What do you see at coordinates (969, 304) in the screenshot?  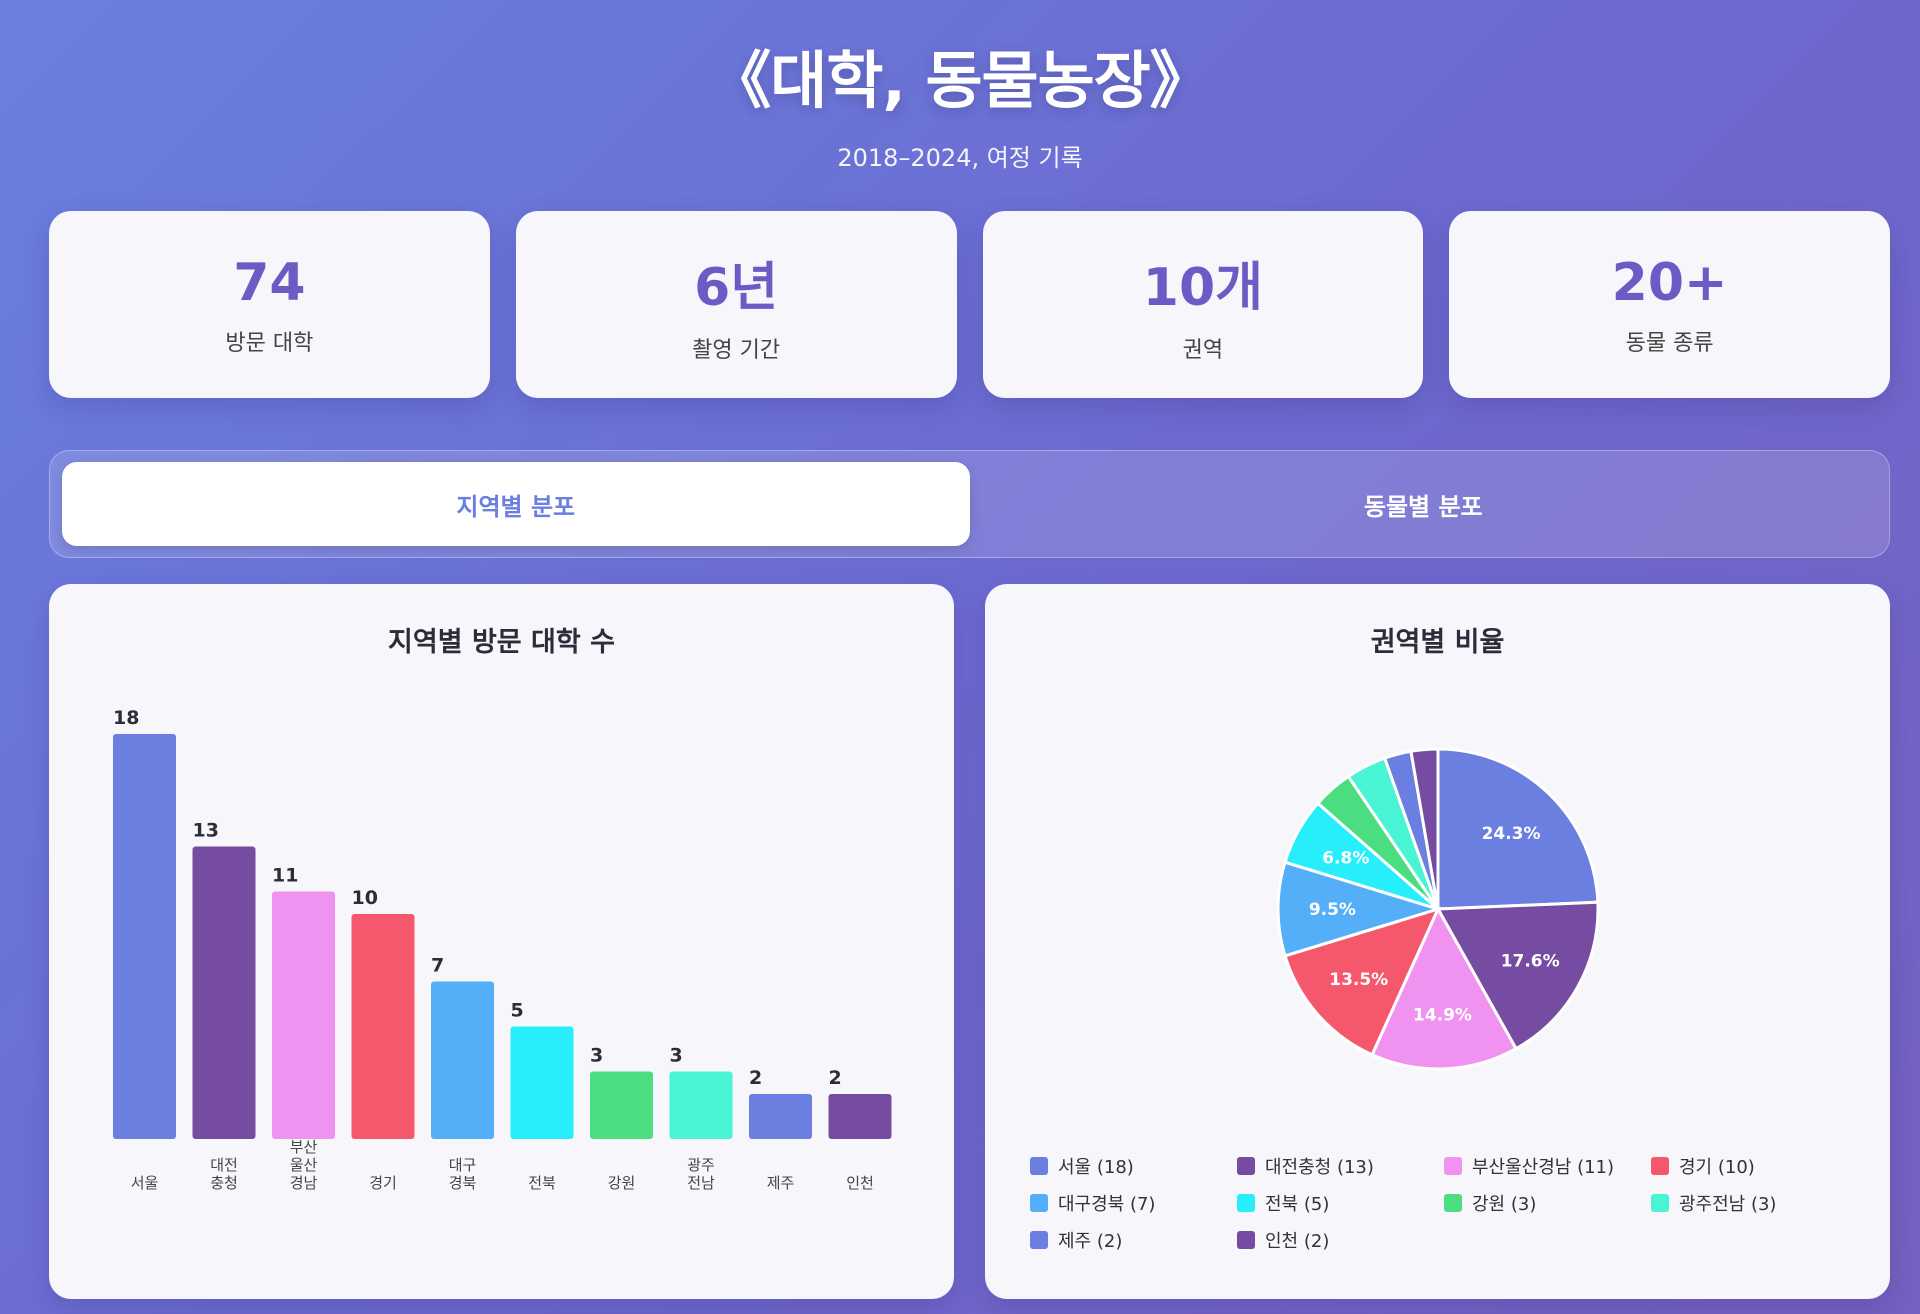 I see `stats-row: 74 방문 대학 6년 촬영 기간 10개 권역 20+ 동물 종류` at bounding box center [969, 304].